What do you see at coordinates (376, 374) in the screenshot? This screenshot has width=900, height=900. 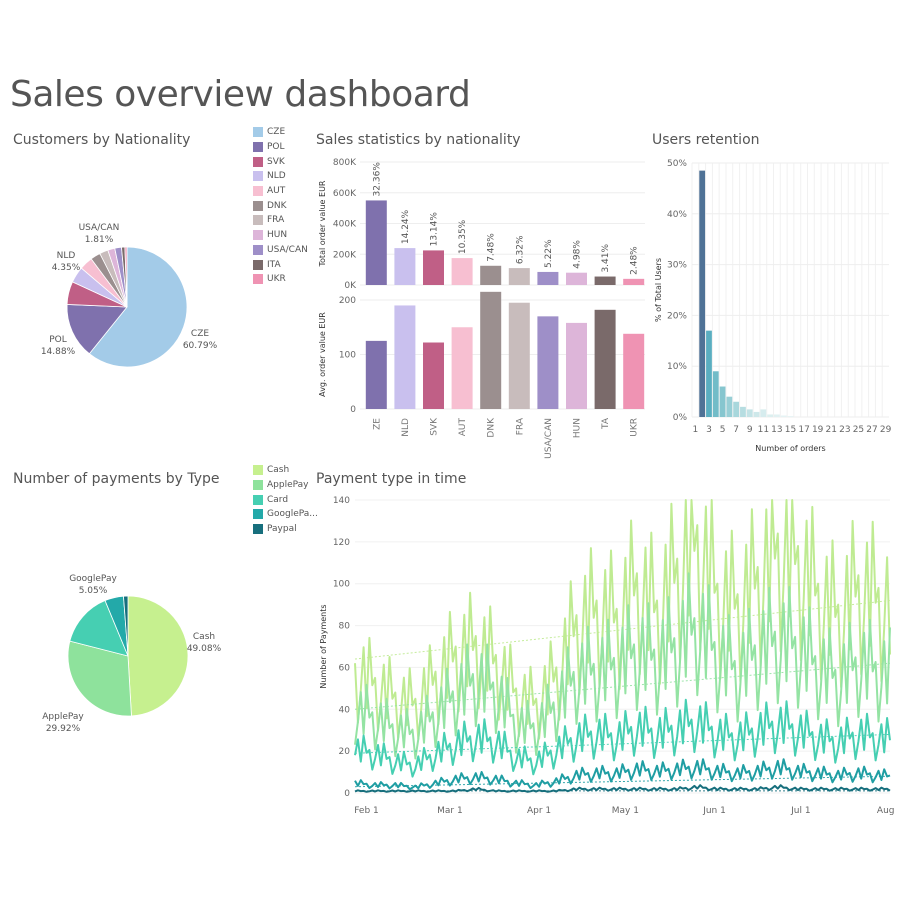 I see `sales-bar-avg-cze` at bounding box center [376, 374].